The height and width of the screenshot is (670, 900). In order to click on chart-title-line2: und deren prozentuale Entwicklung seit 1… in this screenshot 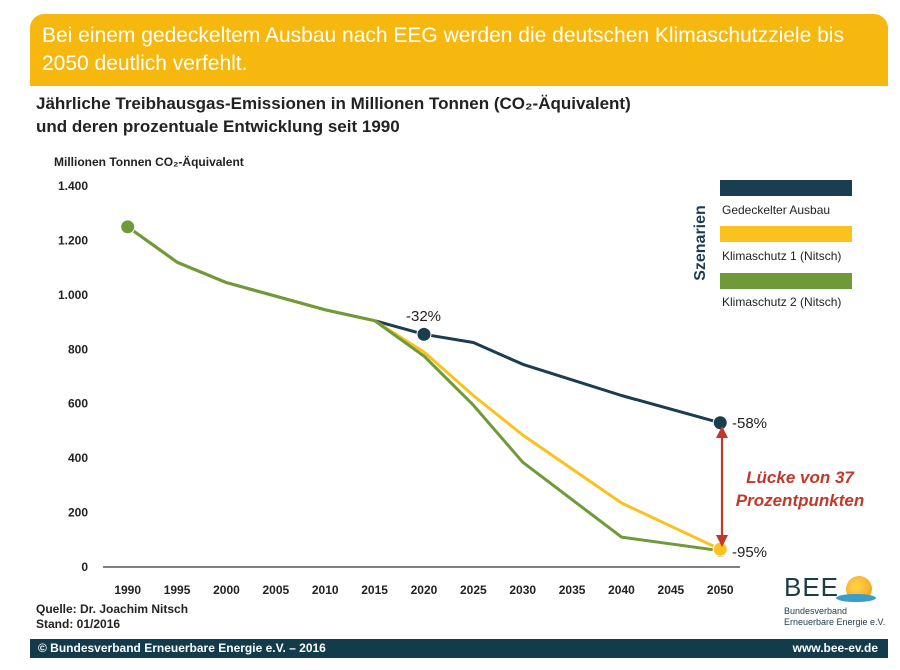, I will do `click(218, 126)`.